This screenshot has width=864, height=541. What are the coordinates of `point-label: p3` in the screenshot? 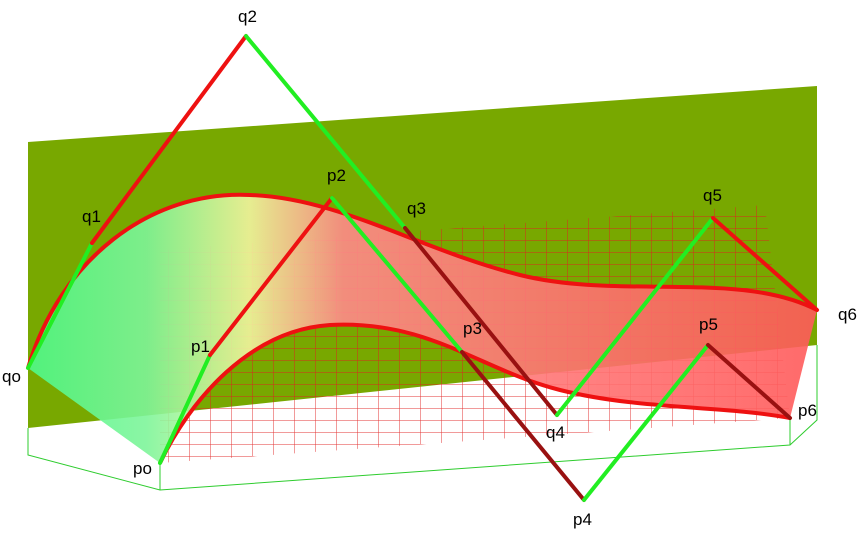 It's located at (472, 328).